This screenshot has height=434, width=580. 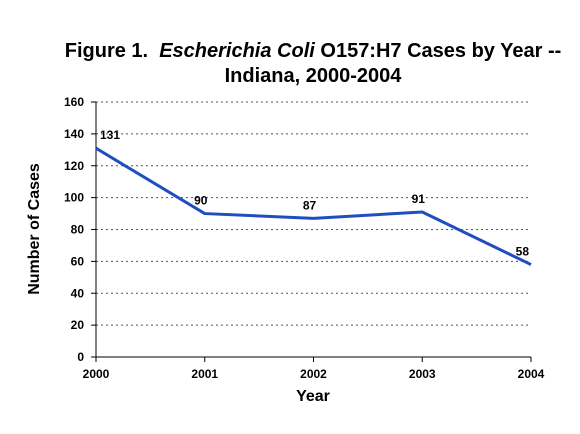 I want to click on y-tick-label: 140, so click(x=74, y=134).